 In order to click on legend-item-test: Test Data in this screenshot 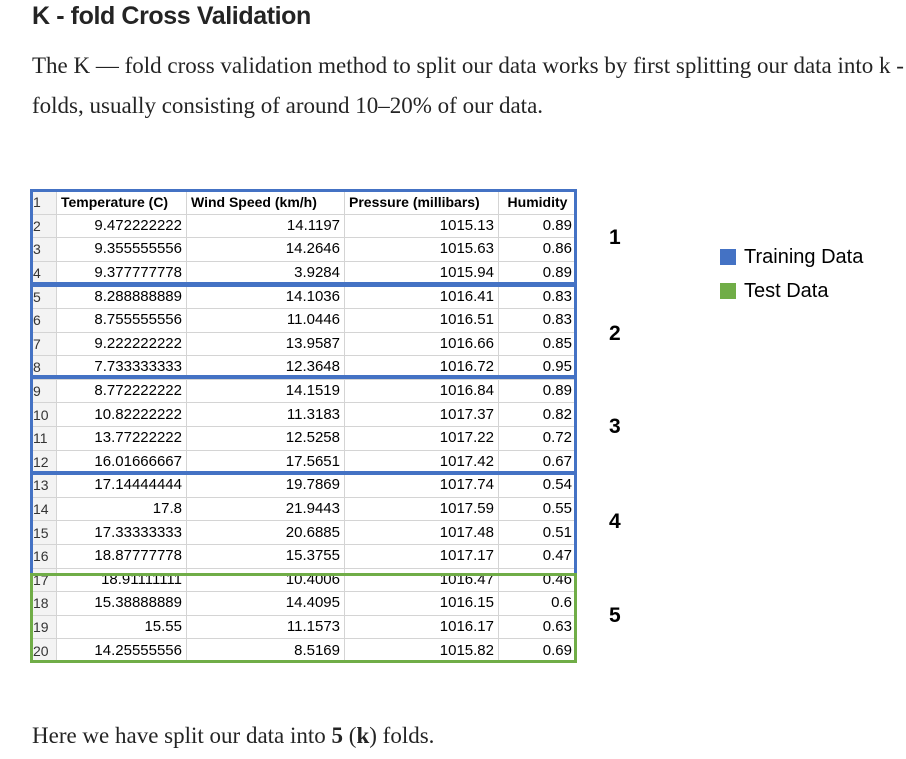, I will do `click(791, 291)`.